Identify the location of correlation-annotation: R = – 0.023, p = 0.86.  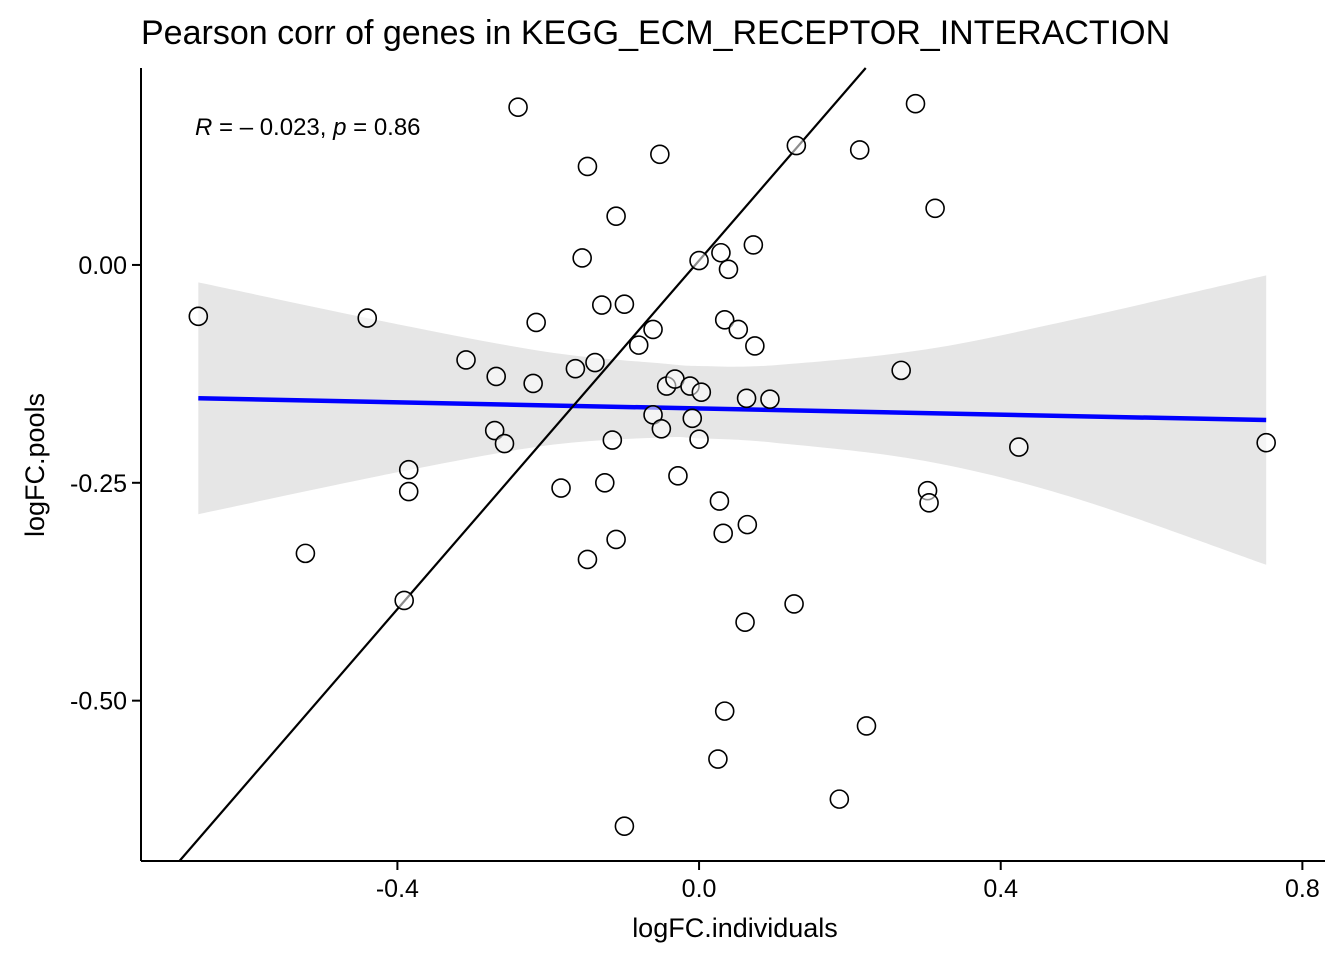
(308, 127).